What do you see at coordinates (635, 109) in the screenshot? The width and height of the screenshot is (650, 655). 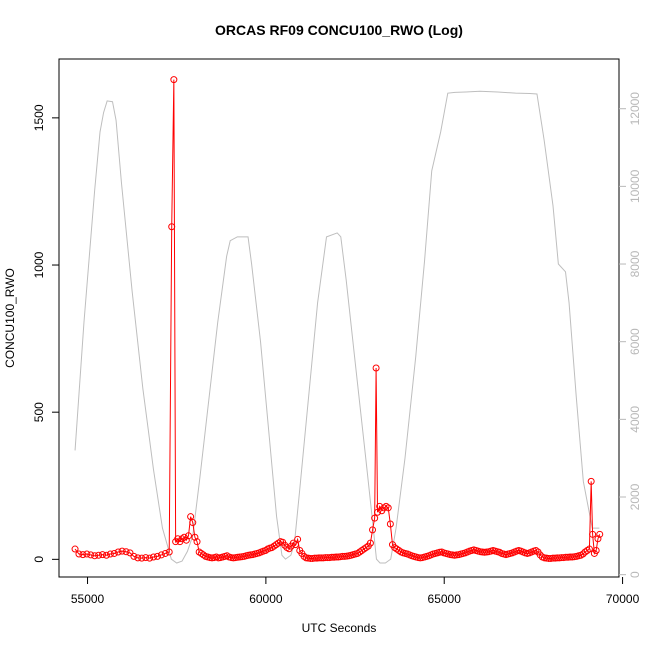 I see `y2-tick-label: 12000` at bounding box center [635, 109].